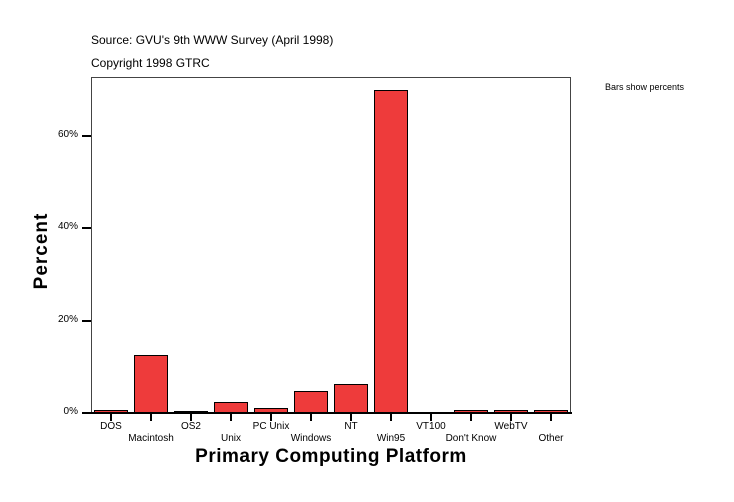 The image size is (734, 502). I want to click on x-tick-label: Other, so click(551, 438).